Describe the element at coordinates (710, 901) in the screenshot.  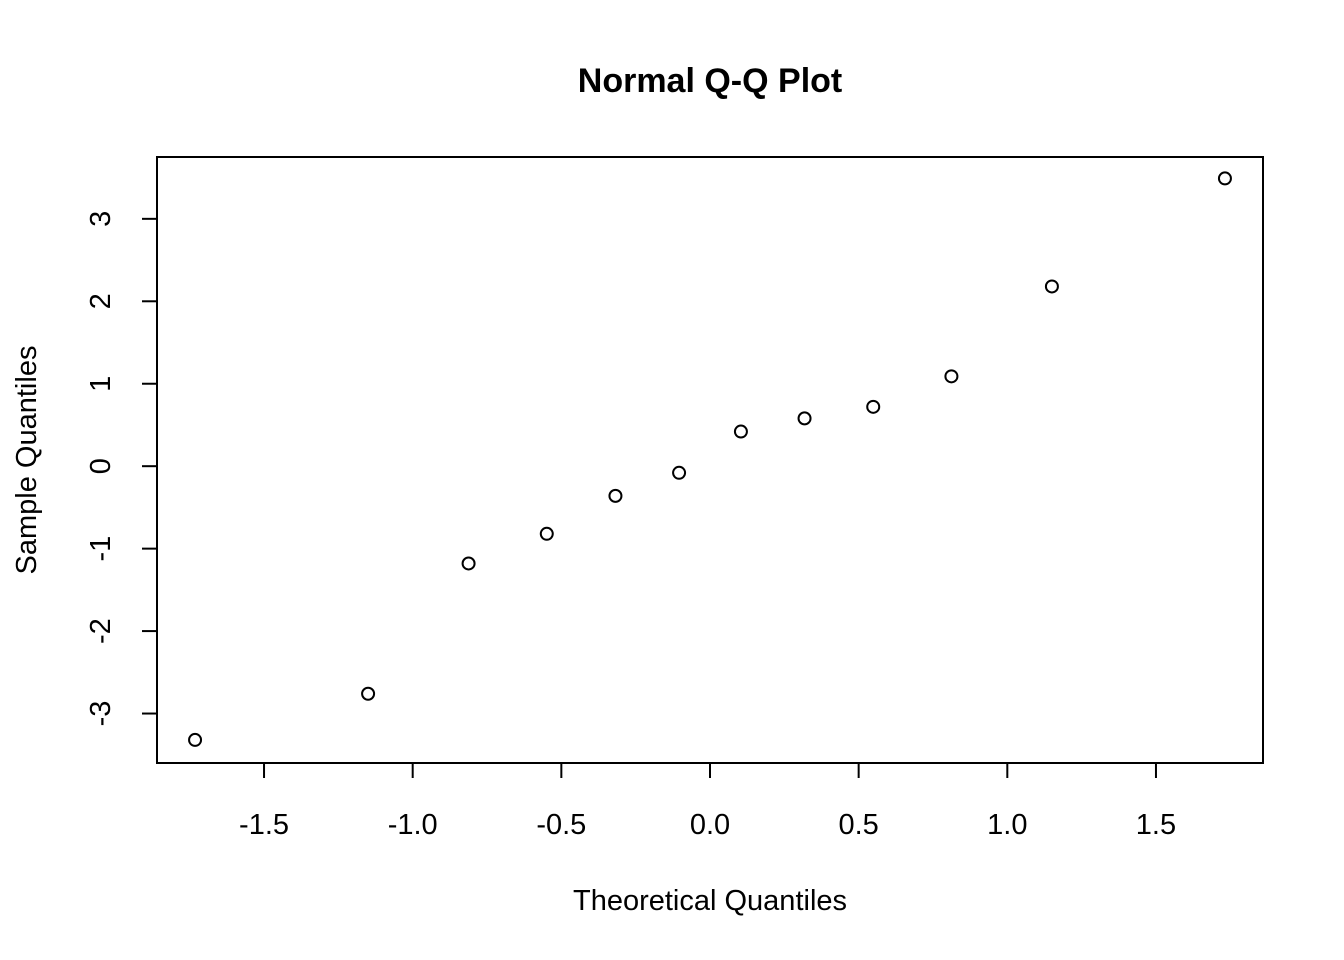
I see `x-axis-label: Theoretical Quantiles` at that location.